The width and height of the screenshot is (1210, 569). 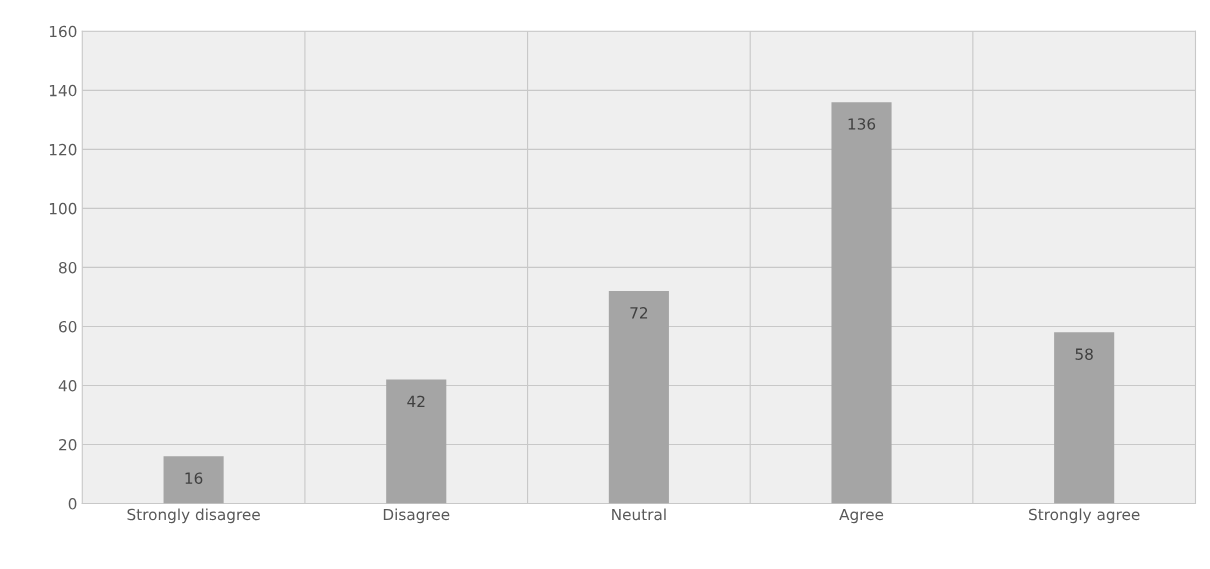 I want to click on data-label: 136, so click(x=862, y=124).